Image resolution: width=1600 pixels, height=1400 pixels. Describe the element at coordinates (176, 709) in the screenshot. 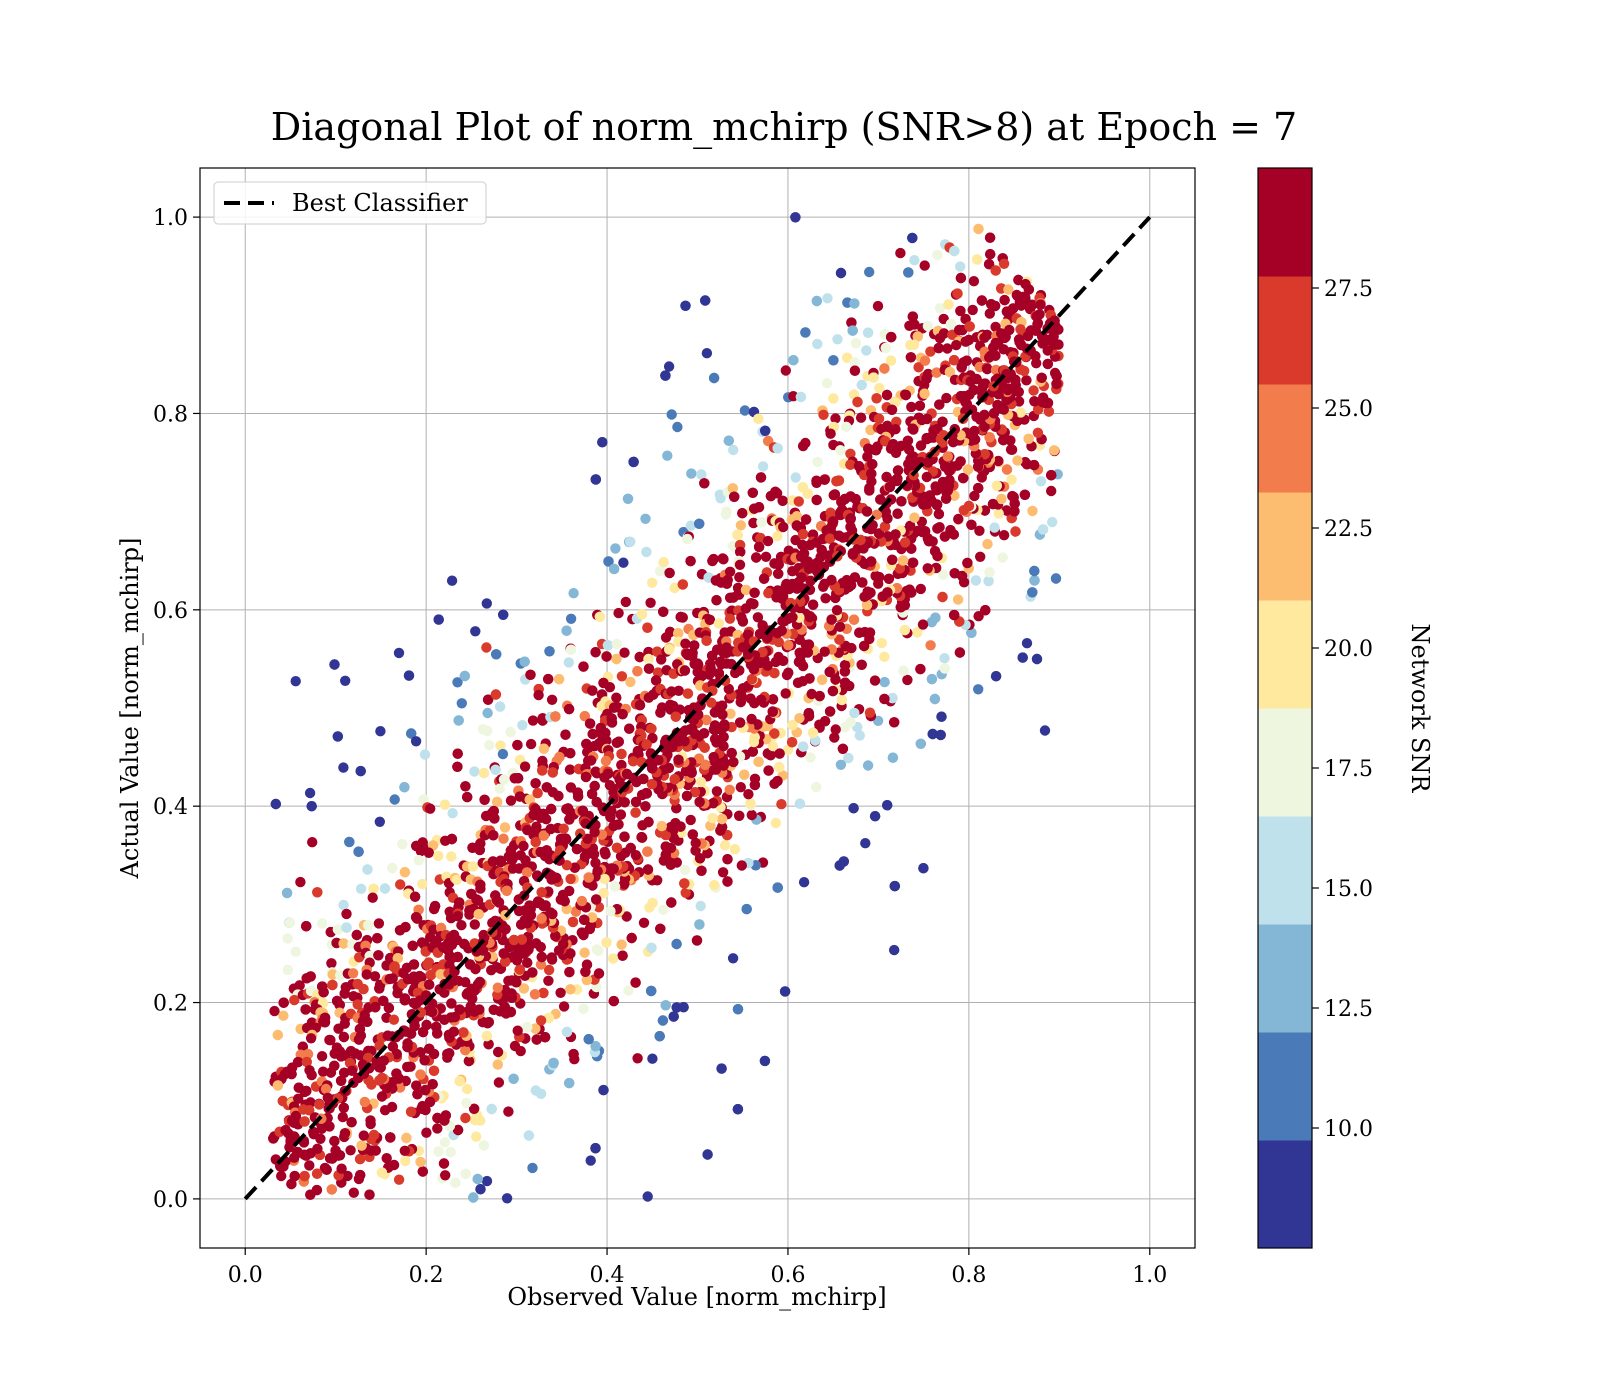

I see `y-axis-ticks: 0.00.20.40.60.81.0` at that location.